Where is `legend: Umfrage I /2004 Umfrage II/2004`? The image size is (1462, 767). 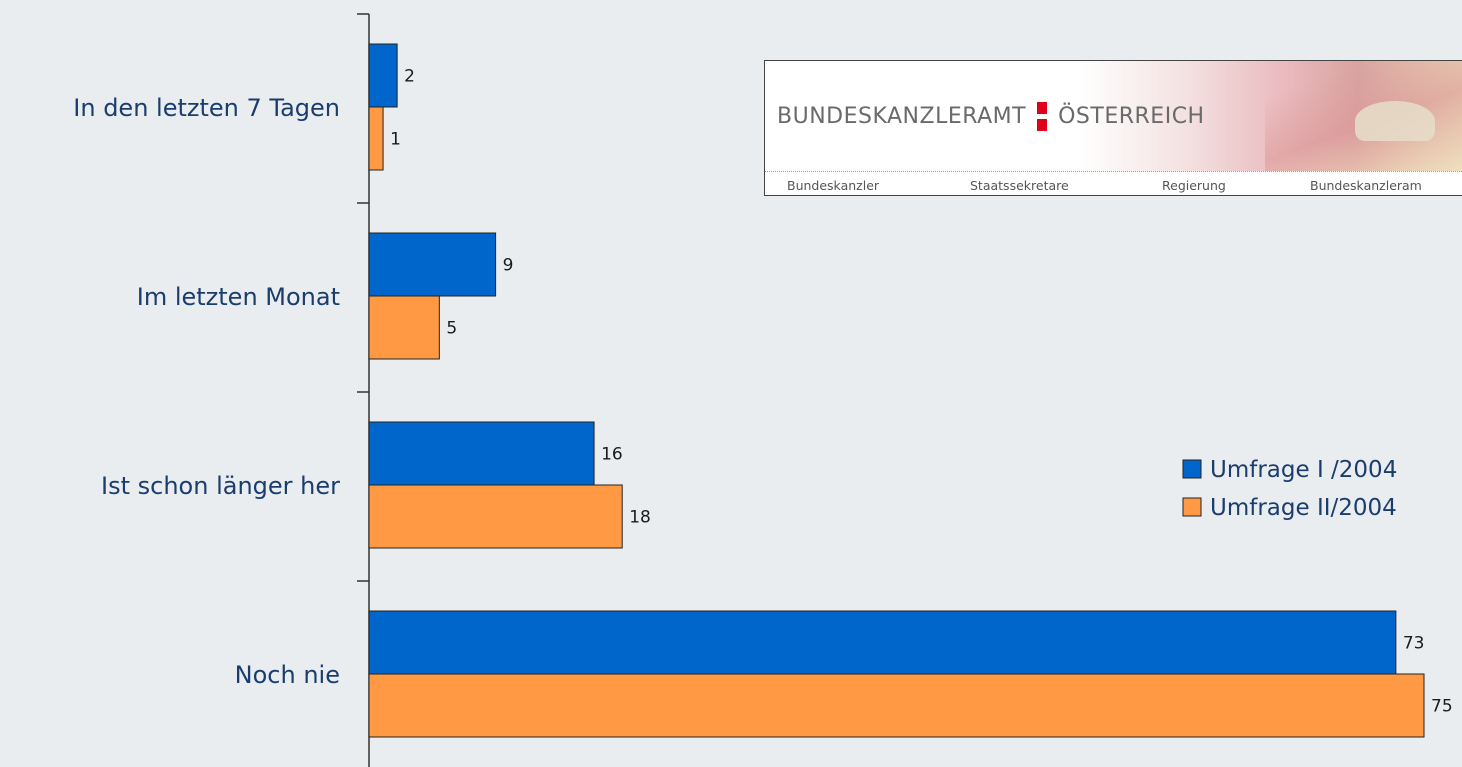 legend: Umfrage I /2004 Umfrage II/2004 is located at coordinates (1289, 489).